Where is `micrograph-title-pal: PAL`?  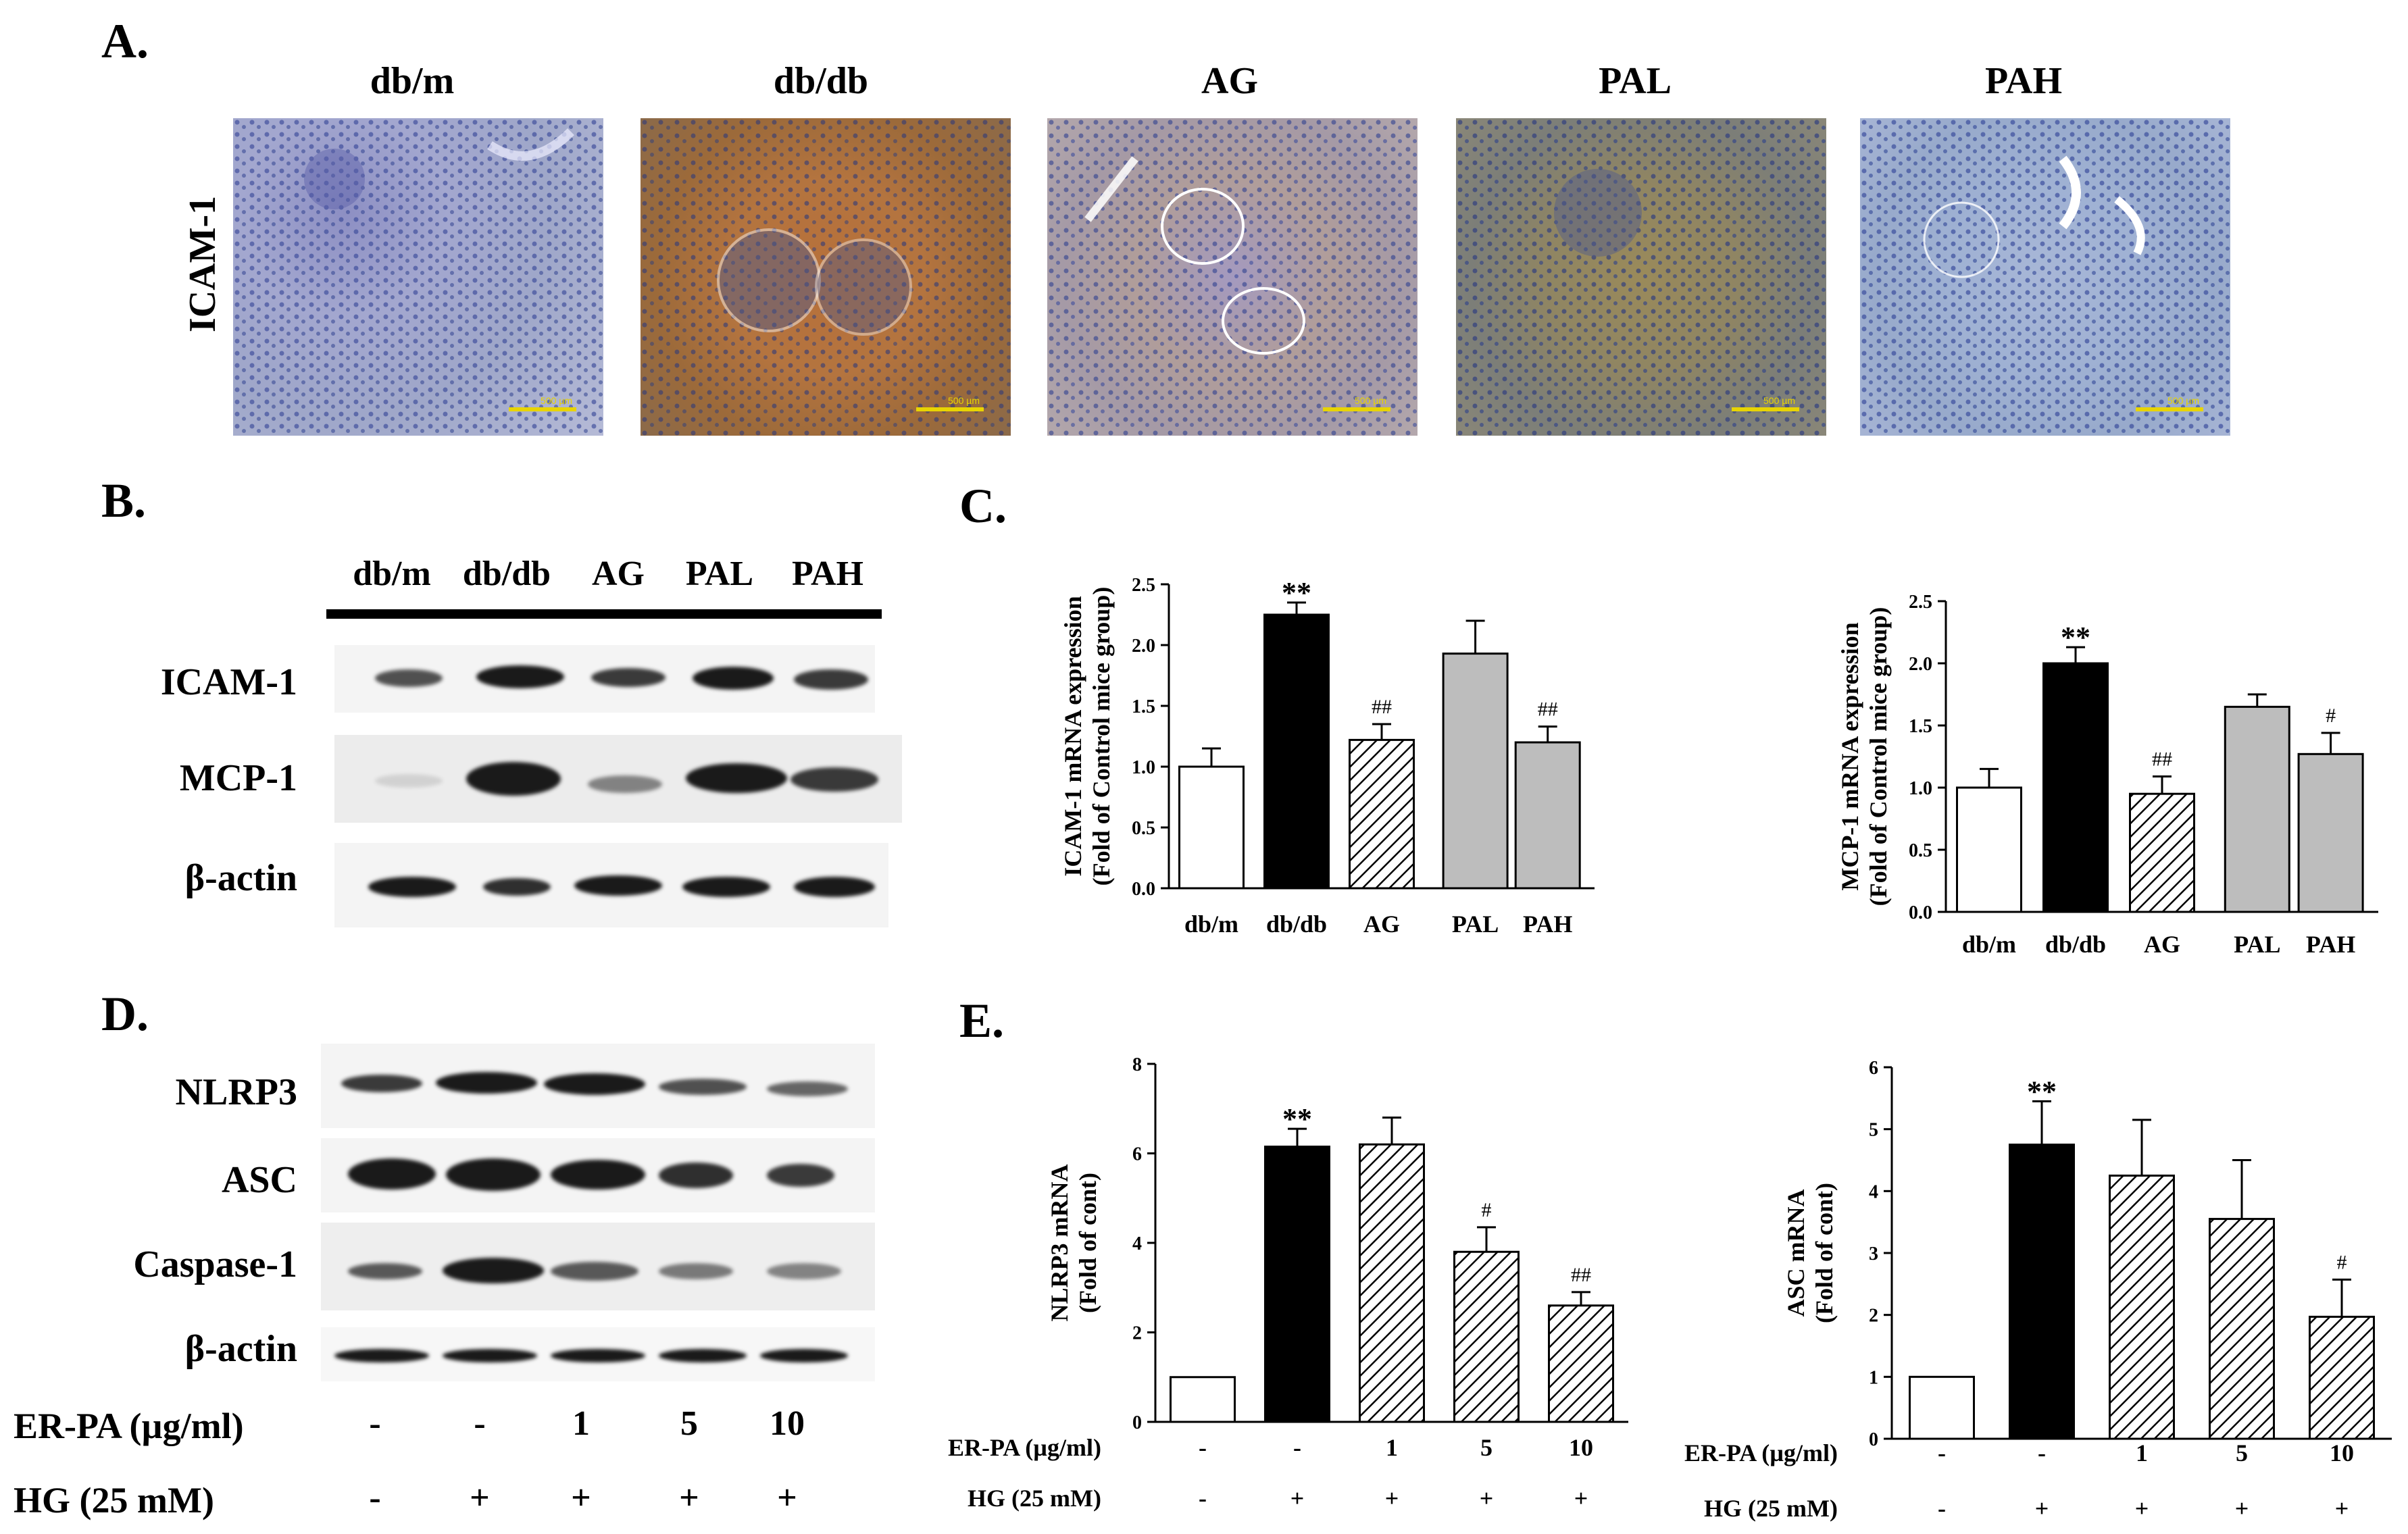 micrograph-title-pal: PAL is located at coordinates (1636, 81).